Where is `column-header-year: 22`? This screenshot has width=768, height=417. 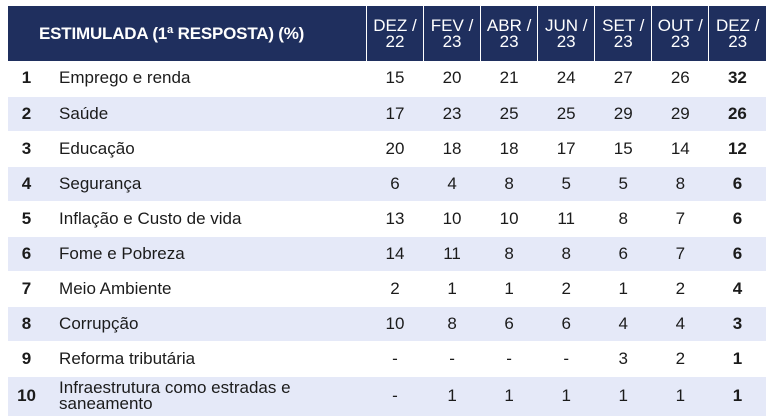 column-header-year: 22 is located at coordinates (395, 41).